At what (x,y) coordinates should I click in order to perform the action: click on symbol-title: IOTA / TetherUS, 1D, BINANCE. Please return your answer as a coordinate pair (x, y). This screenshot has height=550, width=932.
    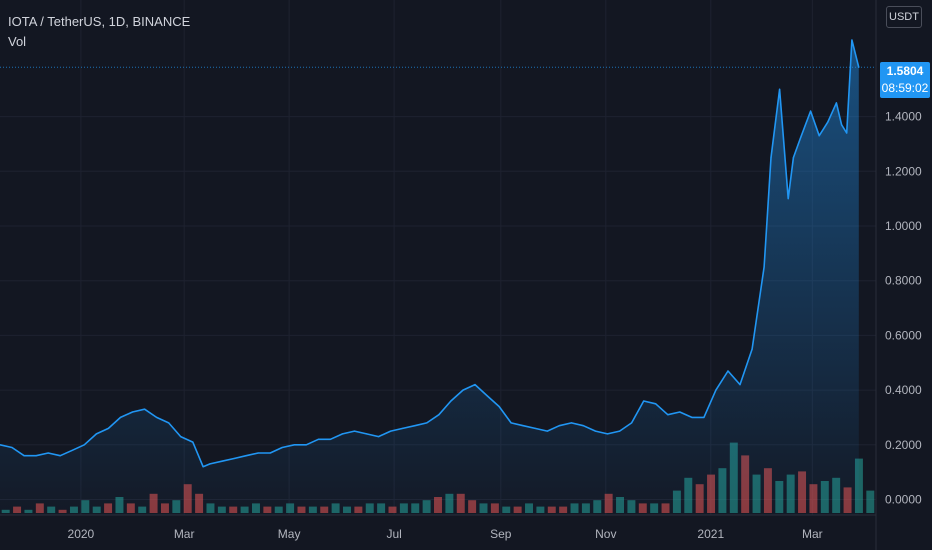
    Looking at the image, I should click on (99, 21).